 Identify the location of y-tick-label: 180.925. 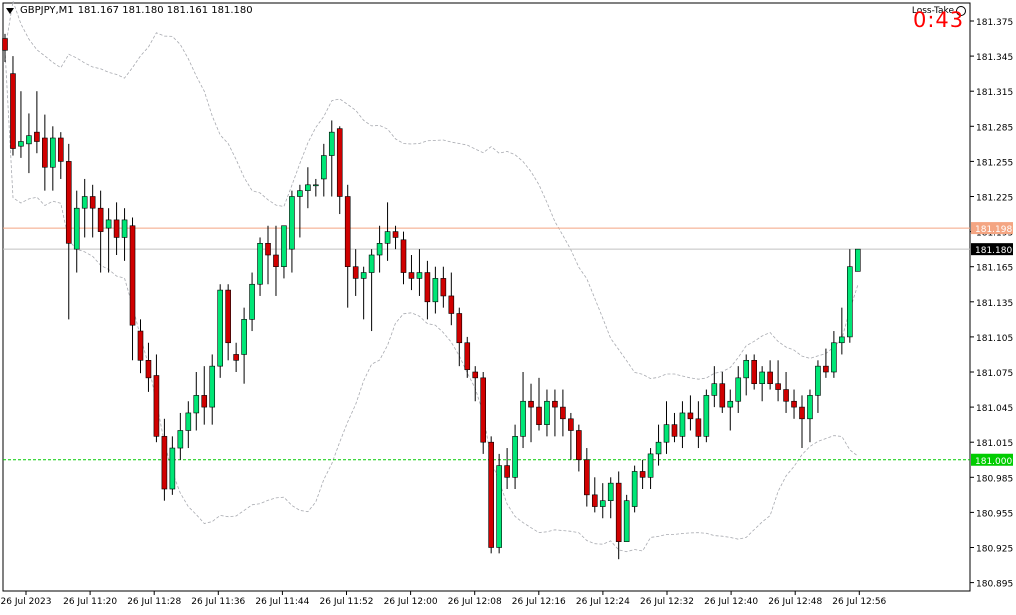
(994, 550).